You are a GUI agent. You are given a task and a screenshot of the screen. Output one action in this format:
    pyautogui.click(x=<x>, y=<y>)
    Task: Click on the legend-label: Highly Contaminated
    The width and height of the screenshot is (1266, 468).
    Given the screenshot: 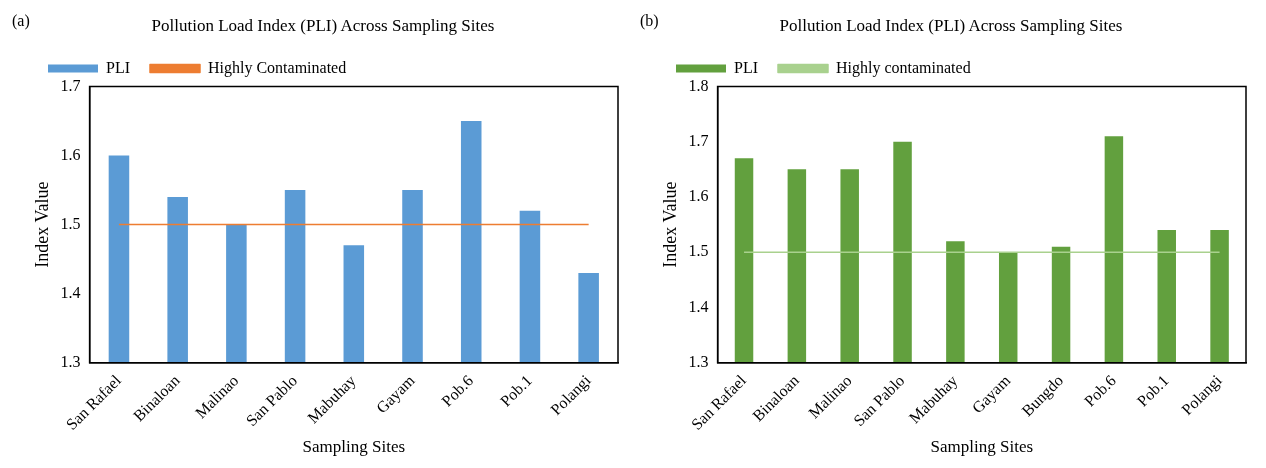 What is the action you would take?
    pyautogui.click(x=277, y=67)
    